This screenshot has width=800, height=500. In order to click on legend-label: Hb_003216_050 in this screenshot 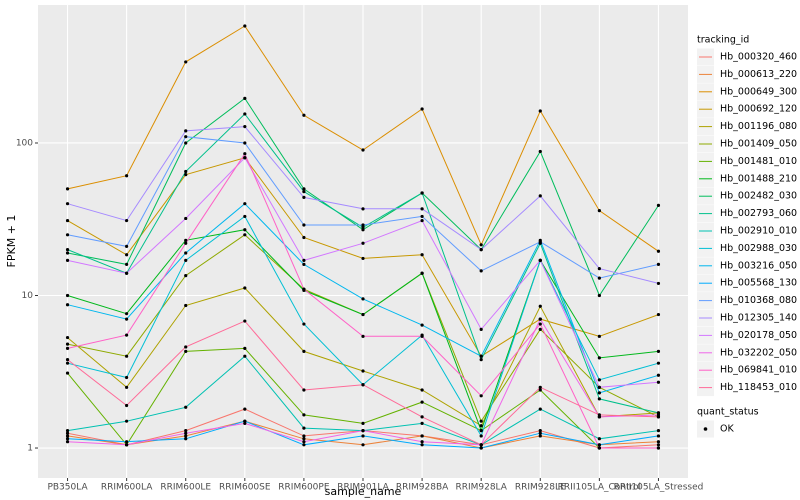, I will do `click(758, 265)`.